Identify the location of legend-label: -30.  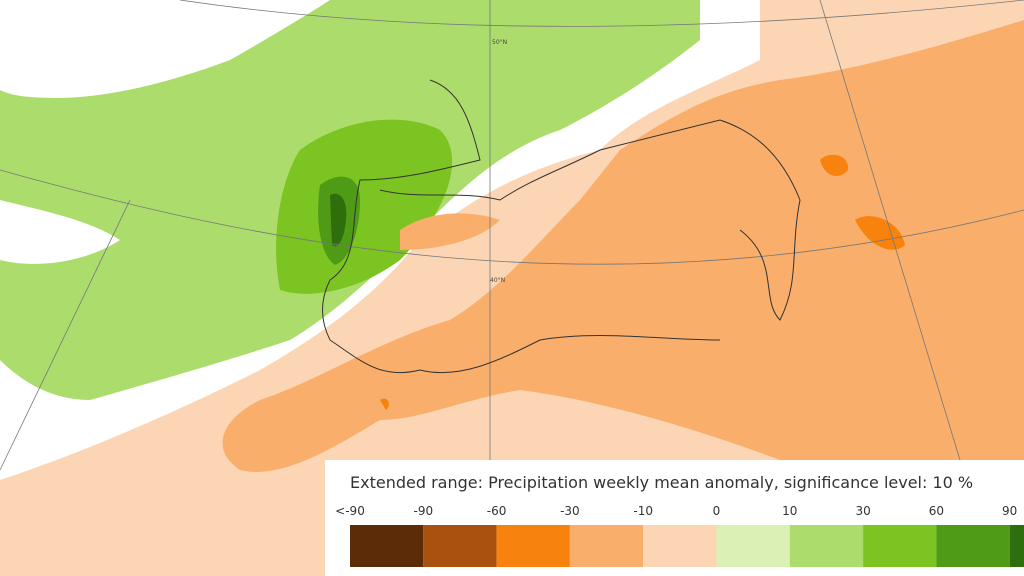
(570, 511).